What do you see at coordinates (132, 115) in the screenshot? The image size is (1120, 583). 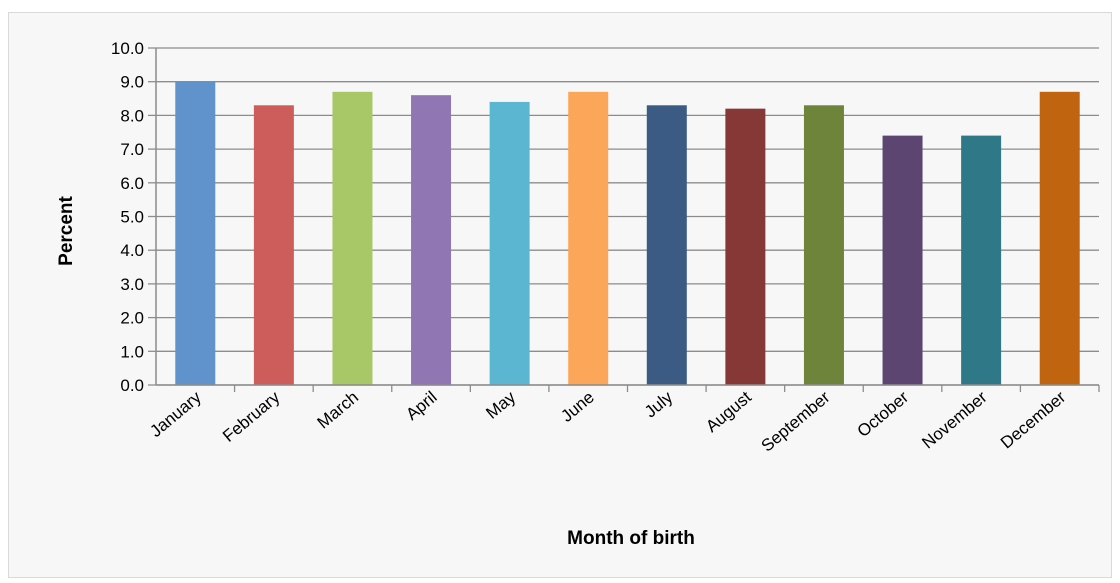 I see `y-tick-label: 8.0` at bounding box center [132, 115].